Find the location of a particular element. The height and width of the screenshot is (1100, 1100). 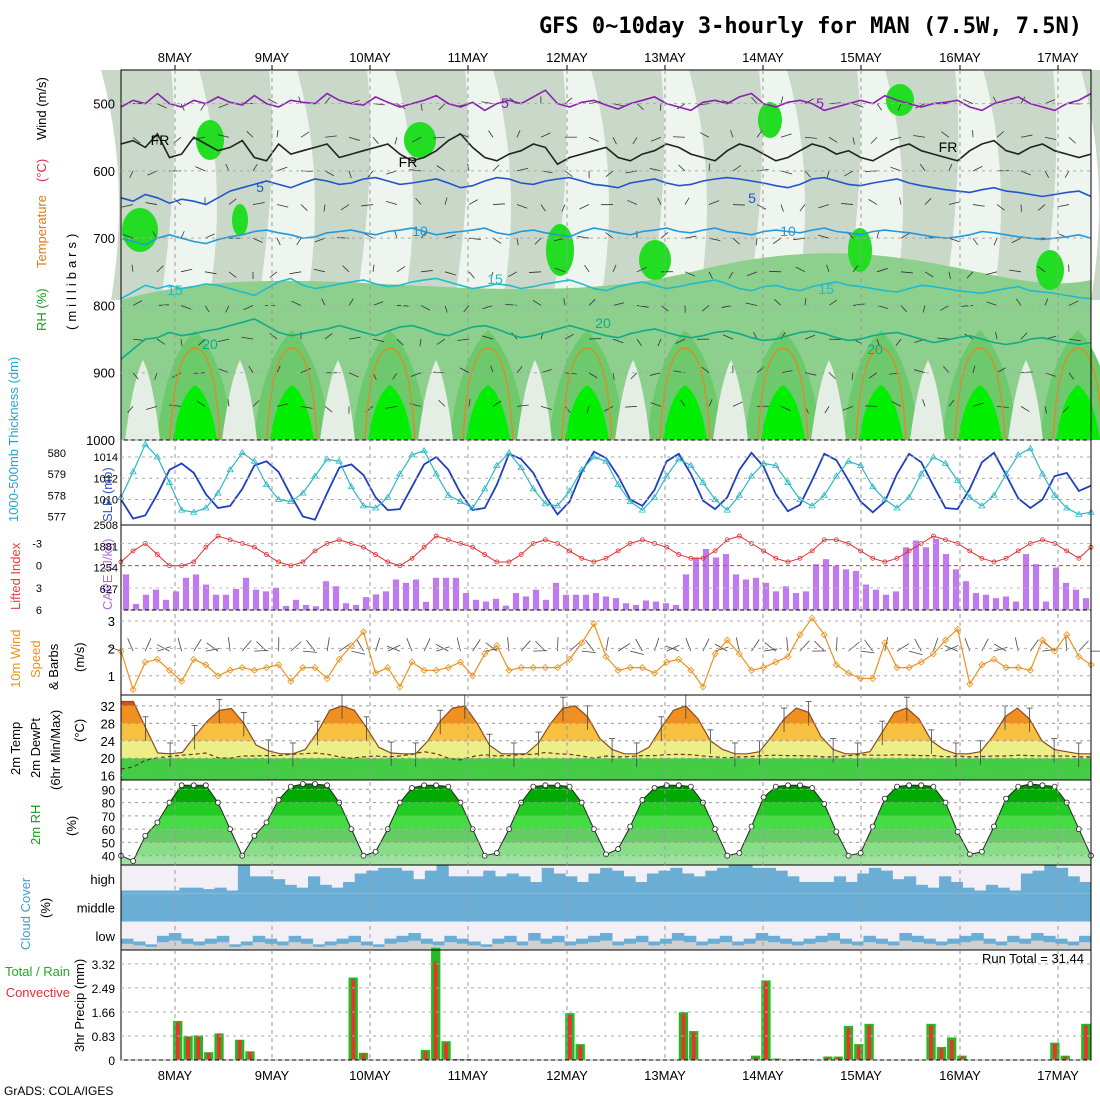

isotherm-label: FR is located at coordinates (948, 147).